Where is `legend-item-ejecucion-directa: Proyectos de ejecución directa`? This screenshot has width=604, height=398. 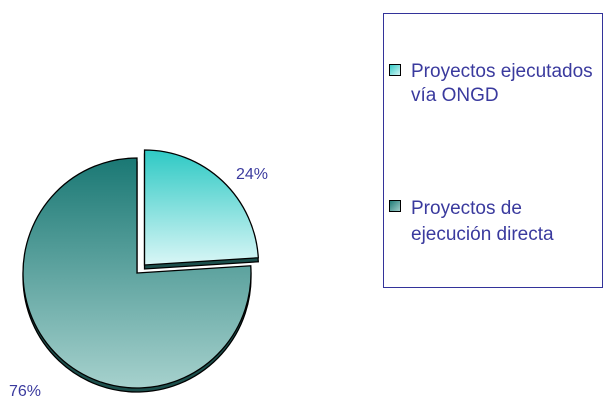
legend-item-ejecucion-directa: Proyectos de ejecución directa is located at coordinates (471, 221).